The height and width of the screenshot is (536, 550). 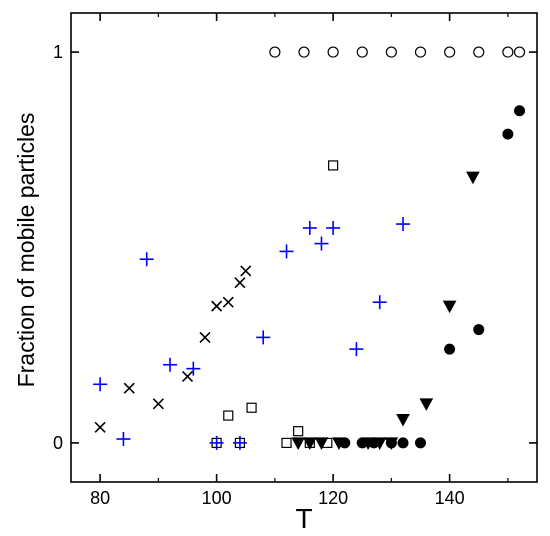 What do you see at coordinates (100, 498) in the screenshot?
I see `x-tick-label: 80` at bounding box center [100, 498].